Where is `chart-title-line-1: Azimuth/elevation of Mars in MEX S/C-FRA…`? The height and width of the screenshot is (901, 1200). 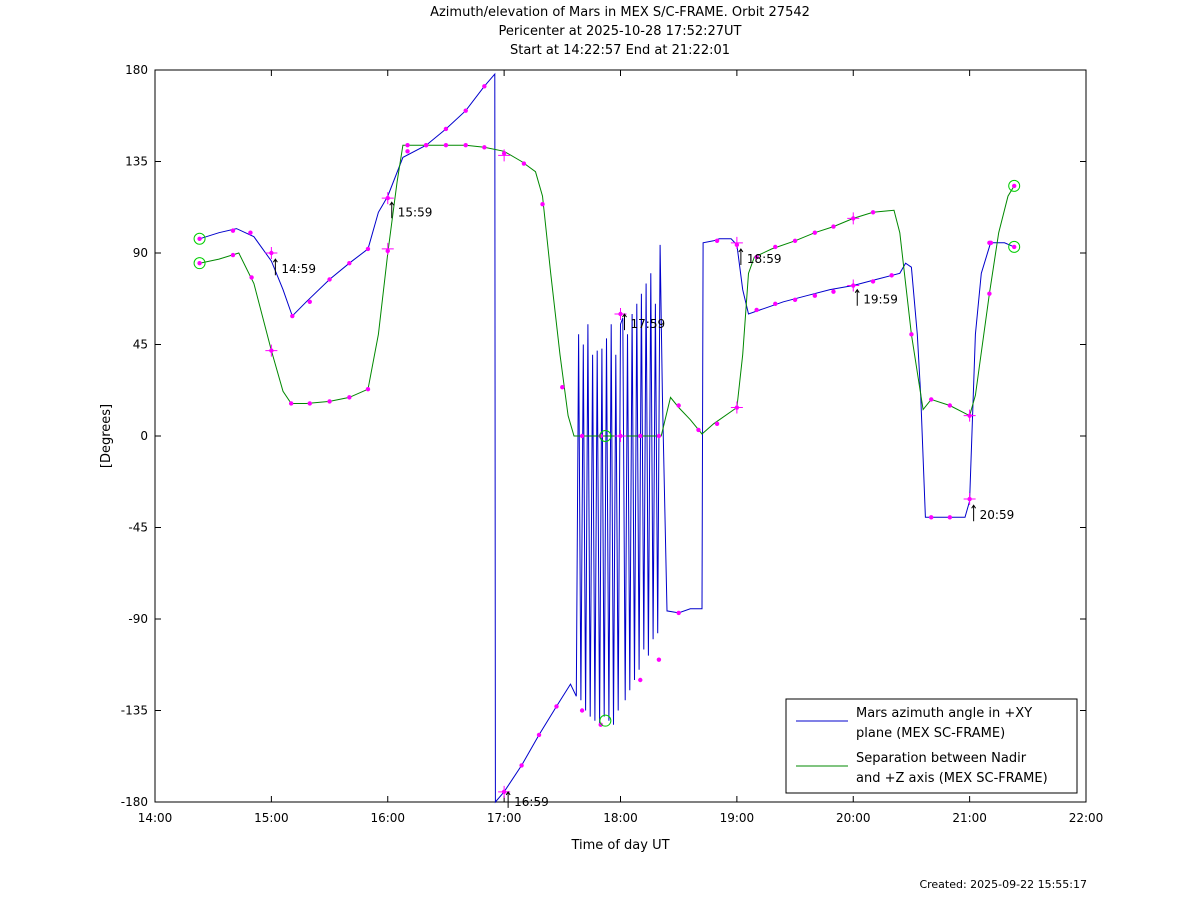
chart-title-line-1: Azimuth/elevation of Mars in MEX S/C-FRA… is located at coordinates (620, 12).